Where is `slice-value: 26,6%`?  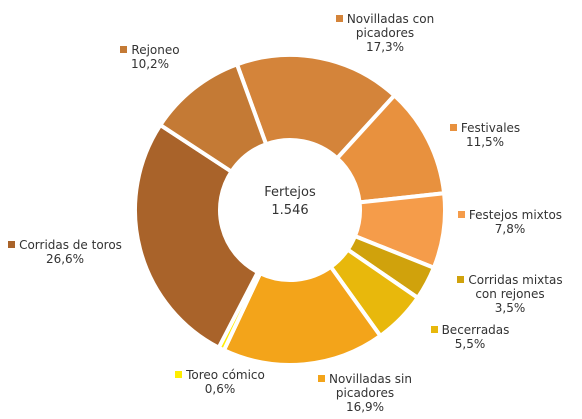
slice-value: 26,6% is located at coordinates (65, 259).